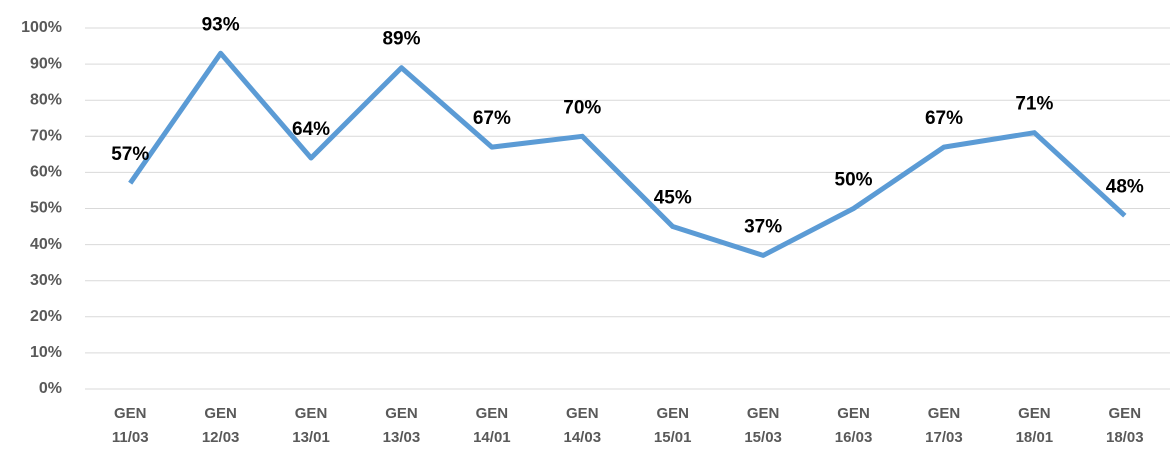 The image size is (1170, 453). Describe the element at coordinates (311, 129) in the screenshot. I see `data-label: 64%` at that location.